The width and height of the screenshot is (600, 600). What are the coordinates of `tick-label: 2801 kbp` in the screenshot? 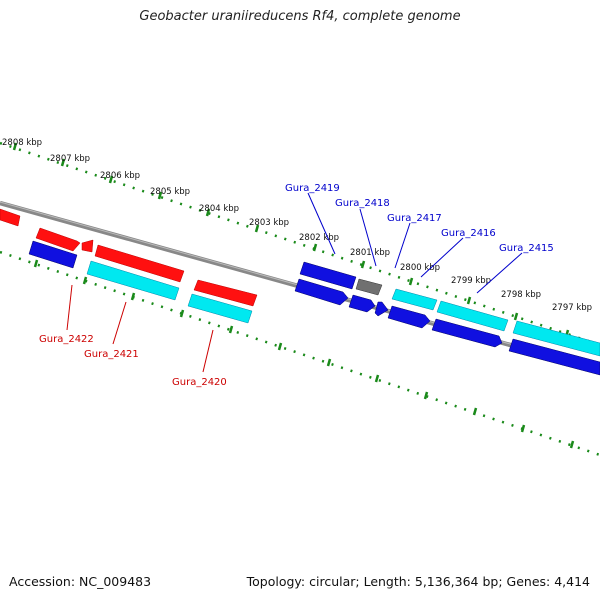 It's located at (370, 253).